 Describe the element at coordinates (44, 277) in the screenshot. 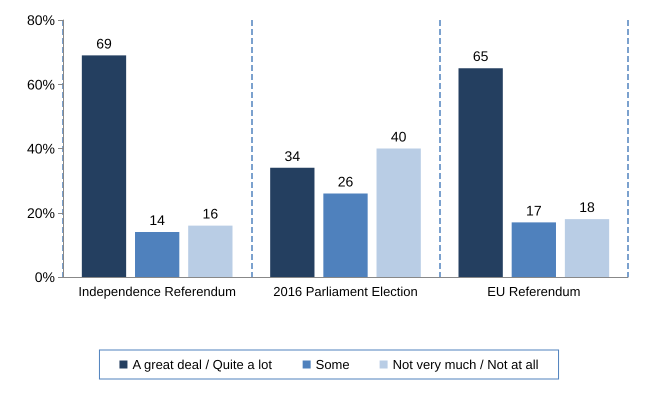

I see `y-tick-label: 0%` at that location.